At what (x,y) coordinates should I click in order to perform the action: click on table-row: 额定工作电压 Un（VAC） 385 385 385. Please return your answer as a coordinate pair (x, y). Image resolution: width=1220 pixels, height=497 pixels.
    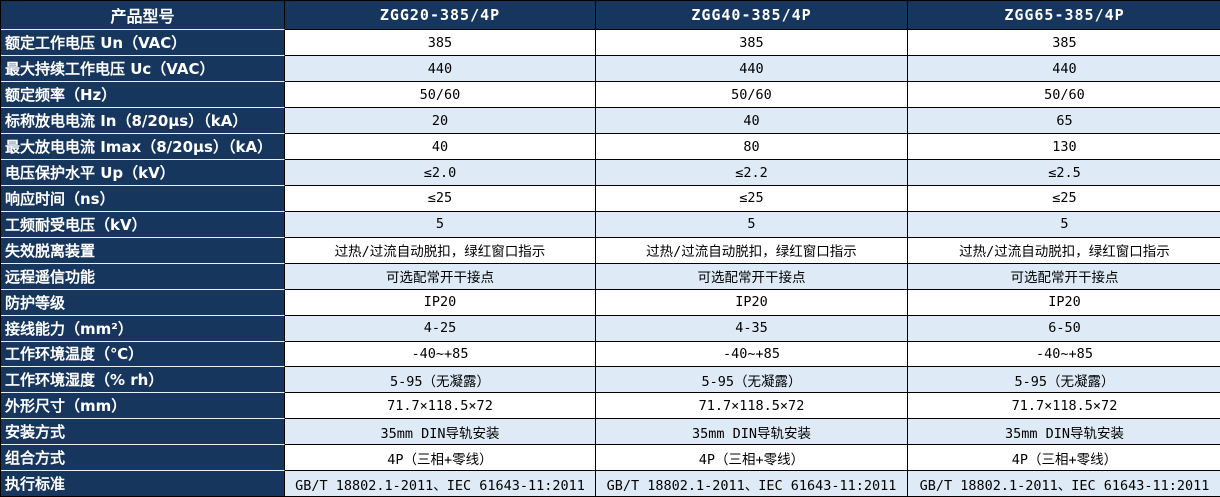
    Looking at the image, I should click on (610, 43).